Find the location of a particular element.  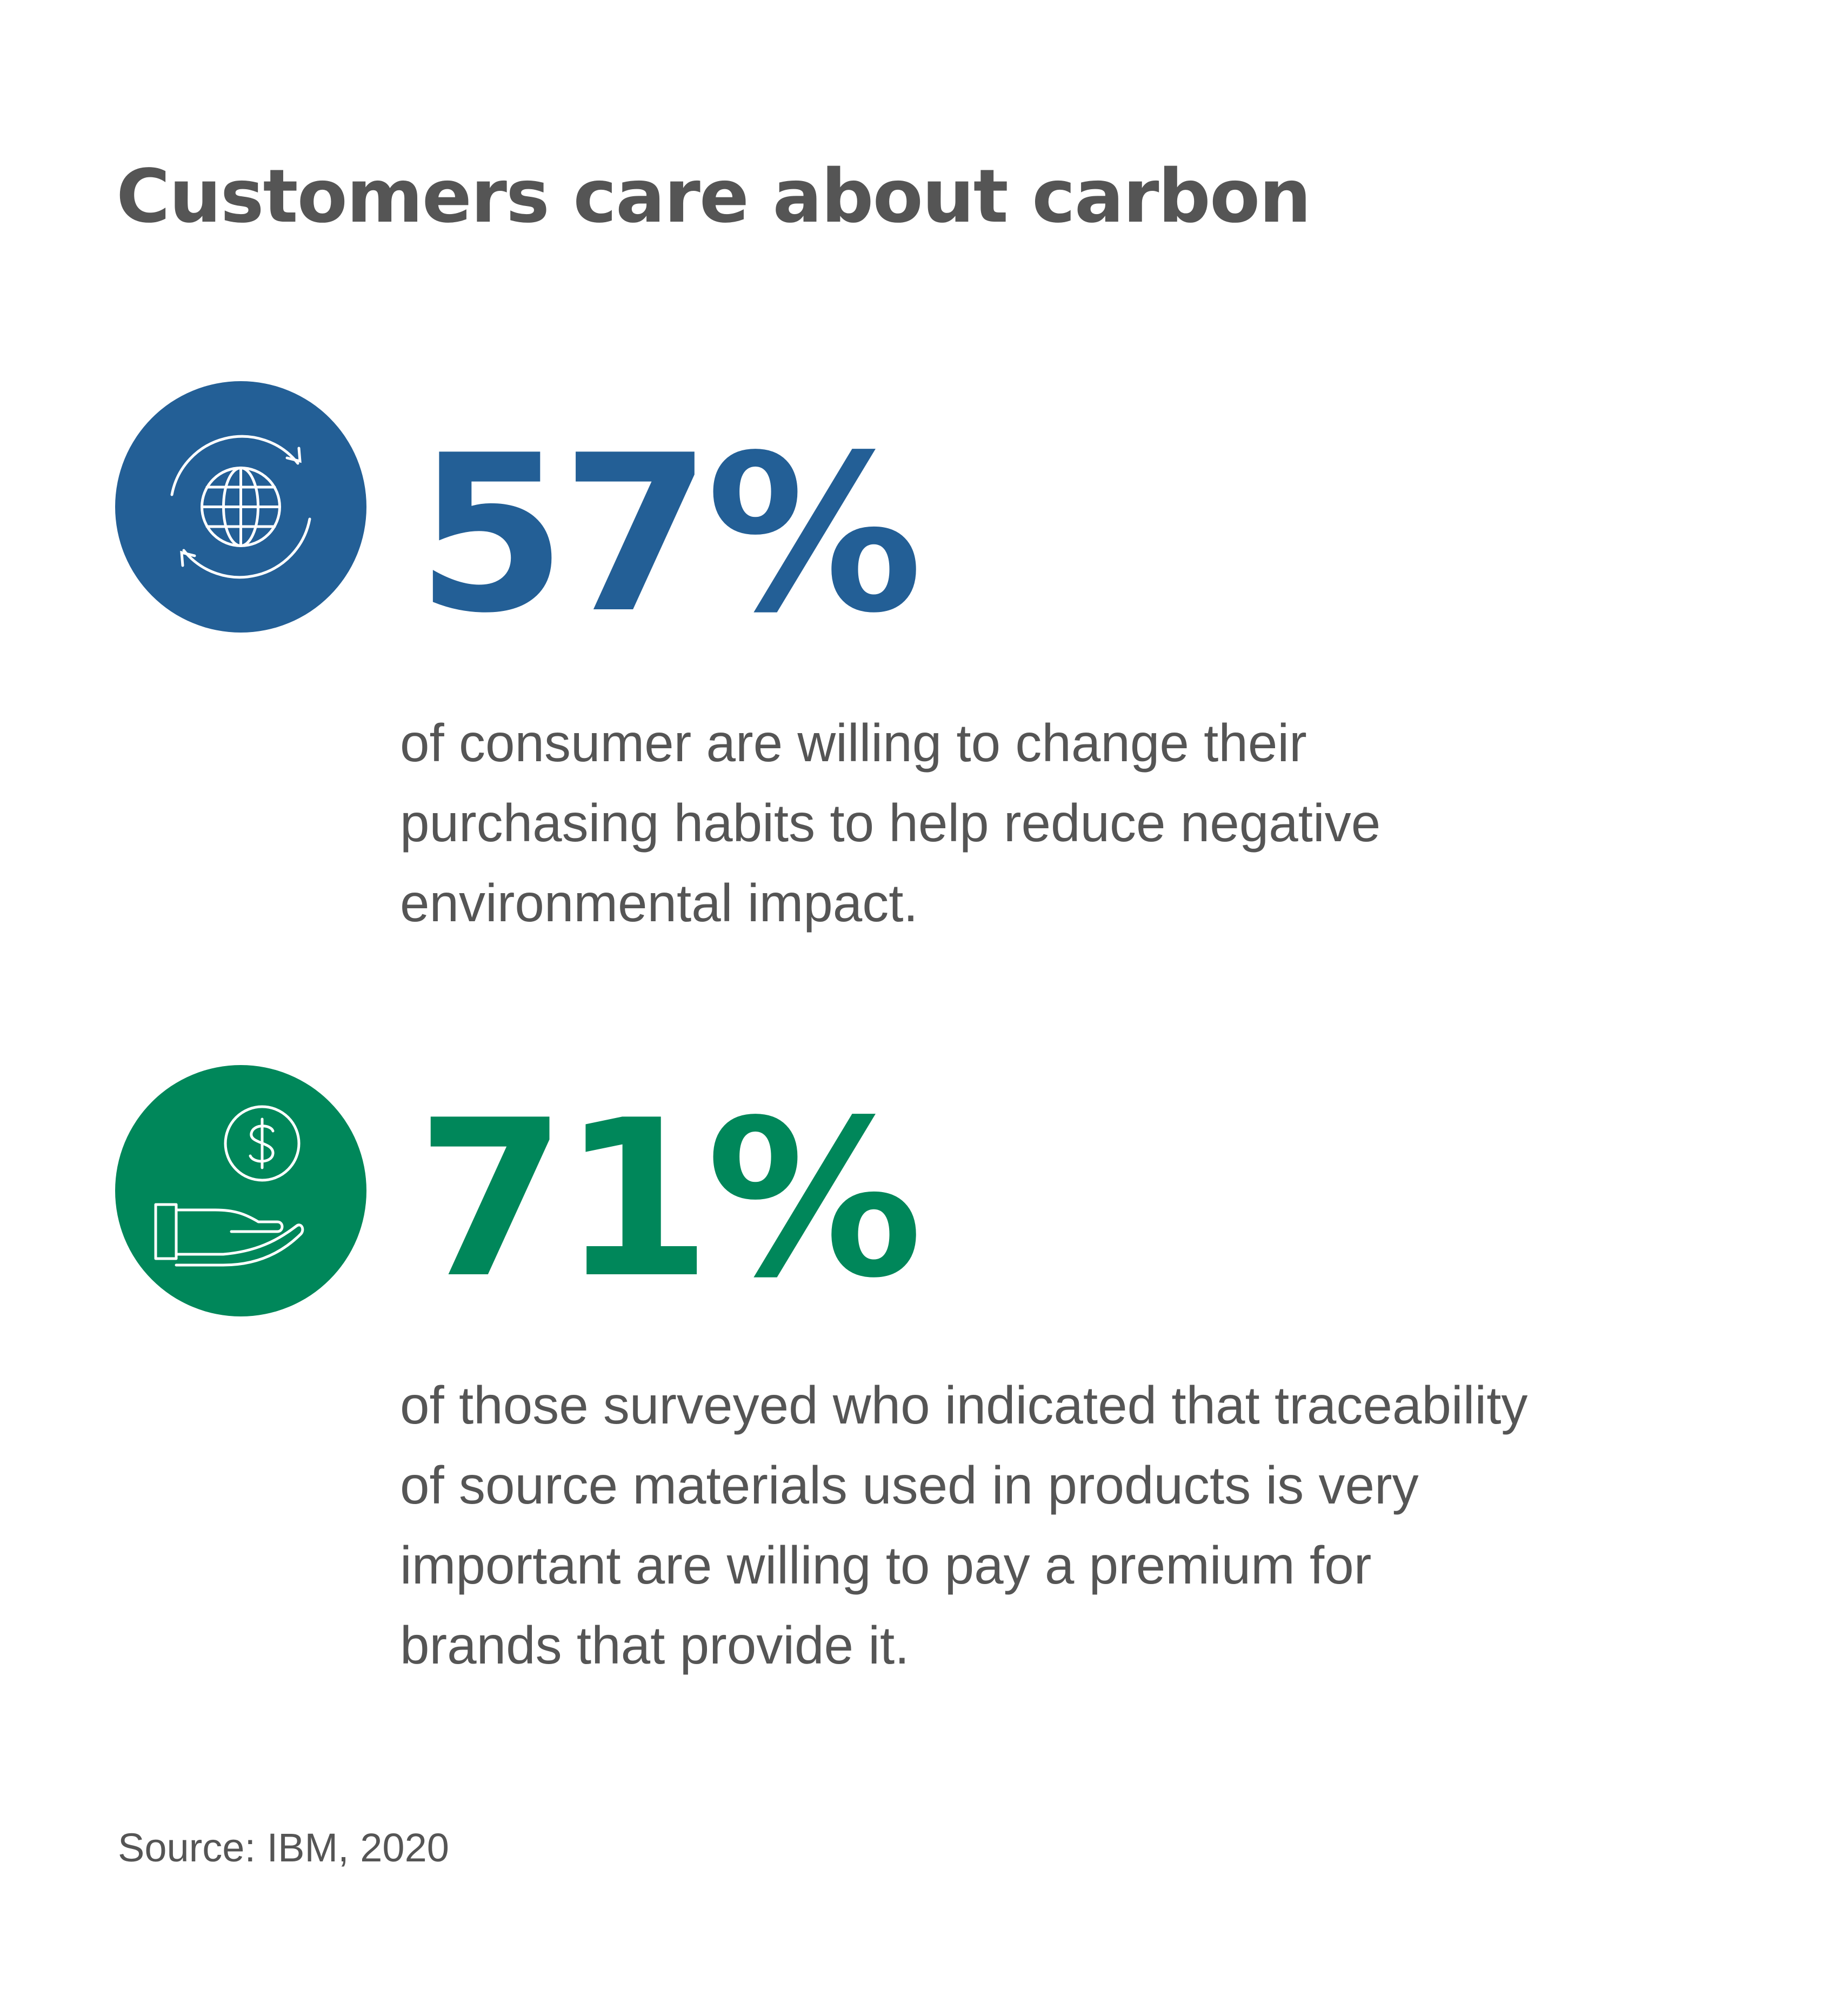

page-title: Customers care about carbon is located at coordinates (713, 197).